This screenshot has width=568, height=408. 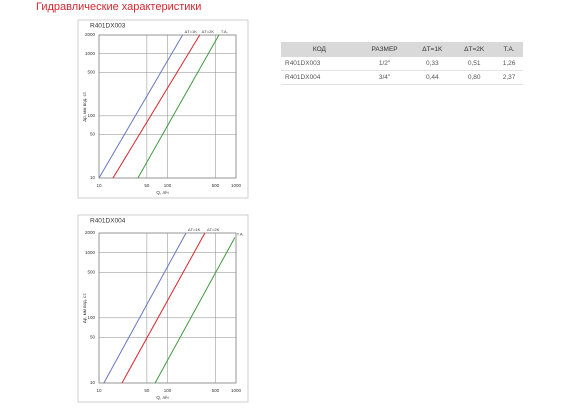 What do you see at coordinates (509, 64) in the screenshot?
I see `cell: 1,26` at bounding box center [509, 64].